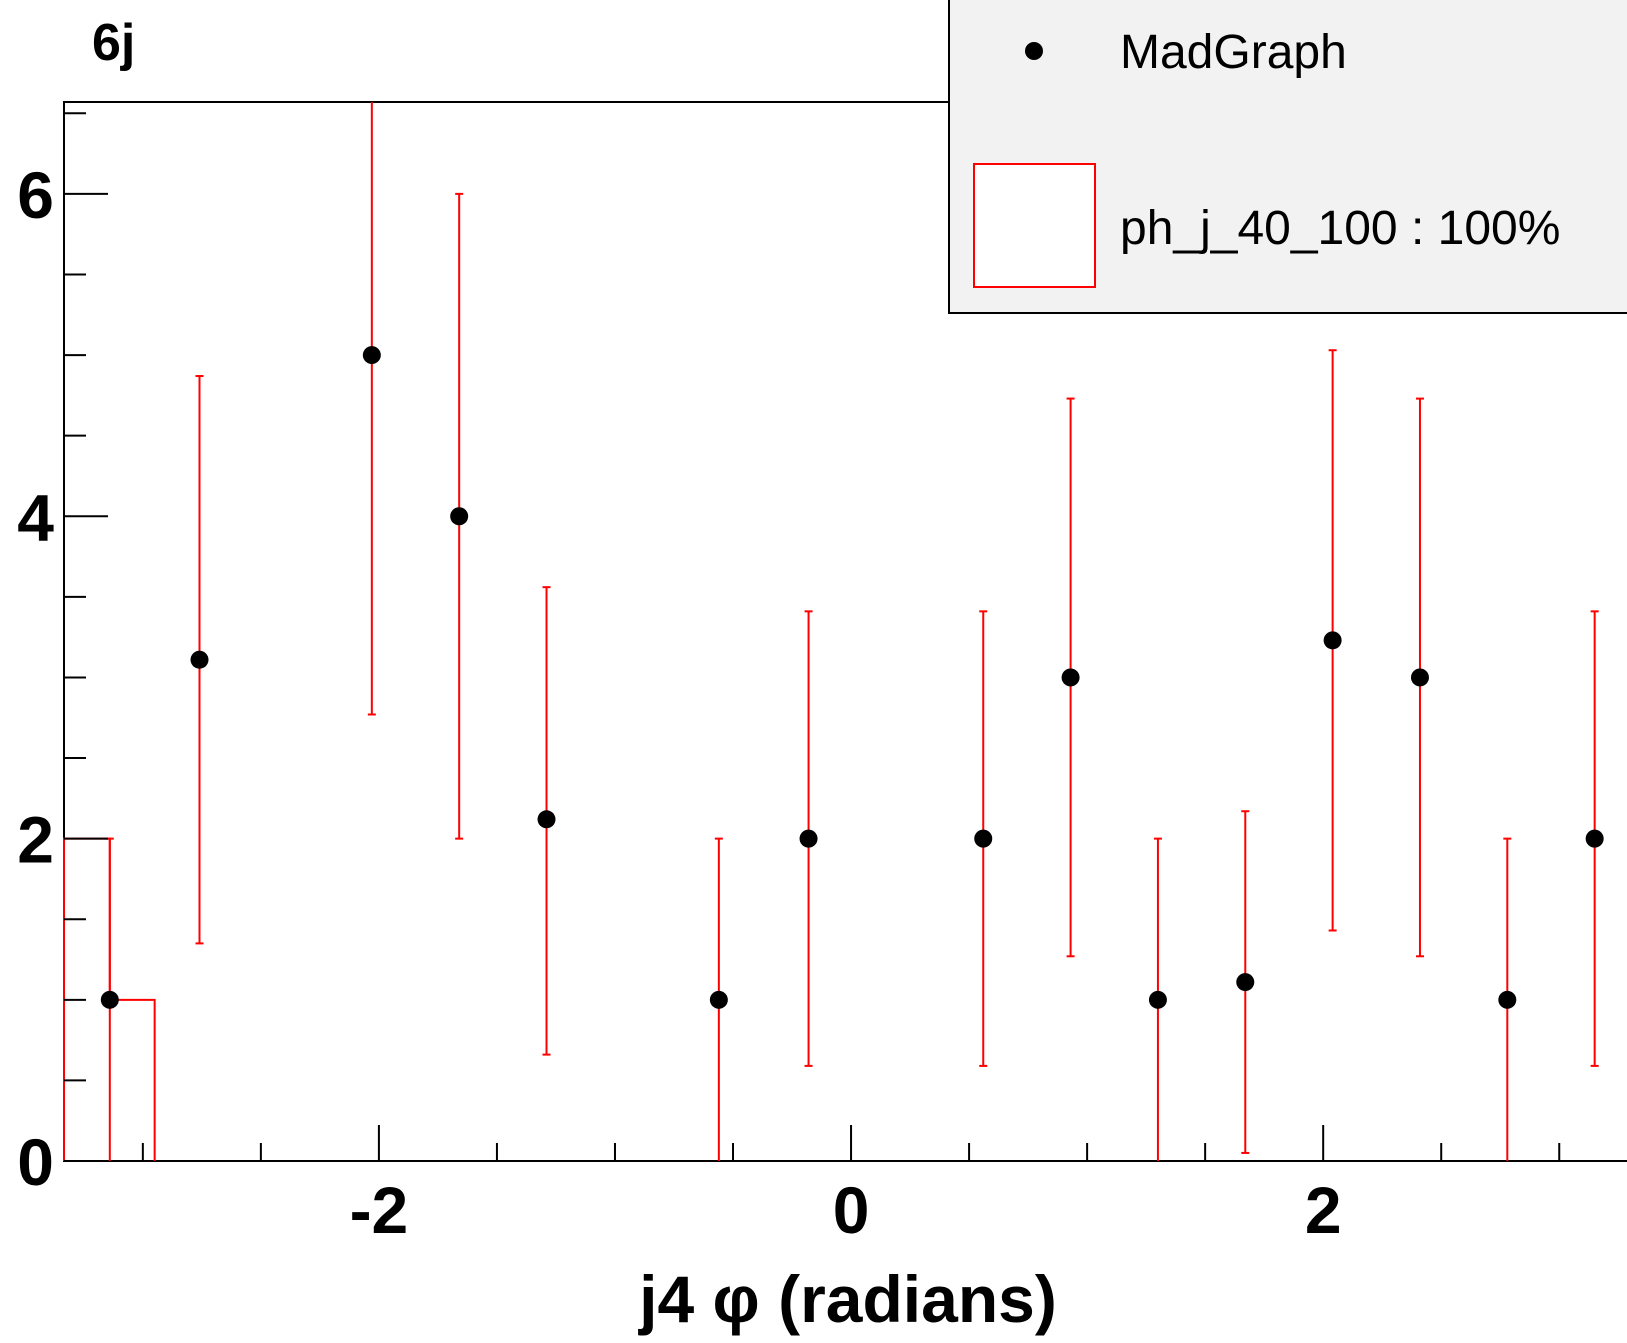 Image resolution: width=1627 pixels, height=1343 pixels. I want to click on legend-marker-dot, so click(1034, 51).